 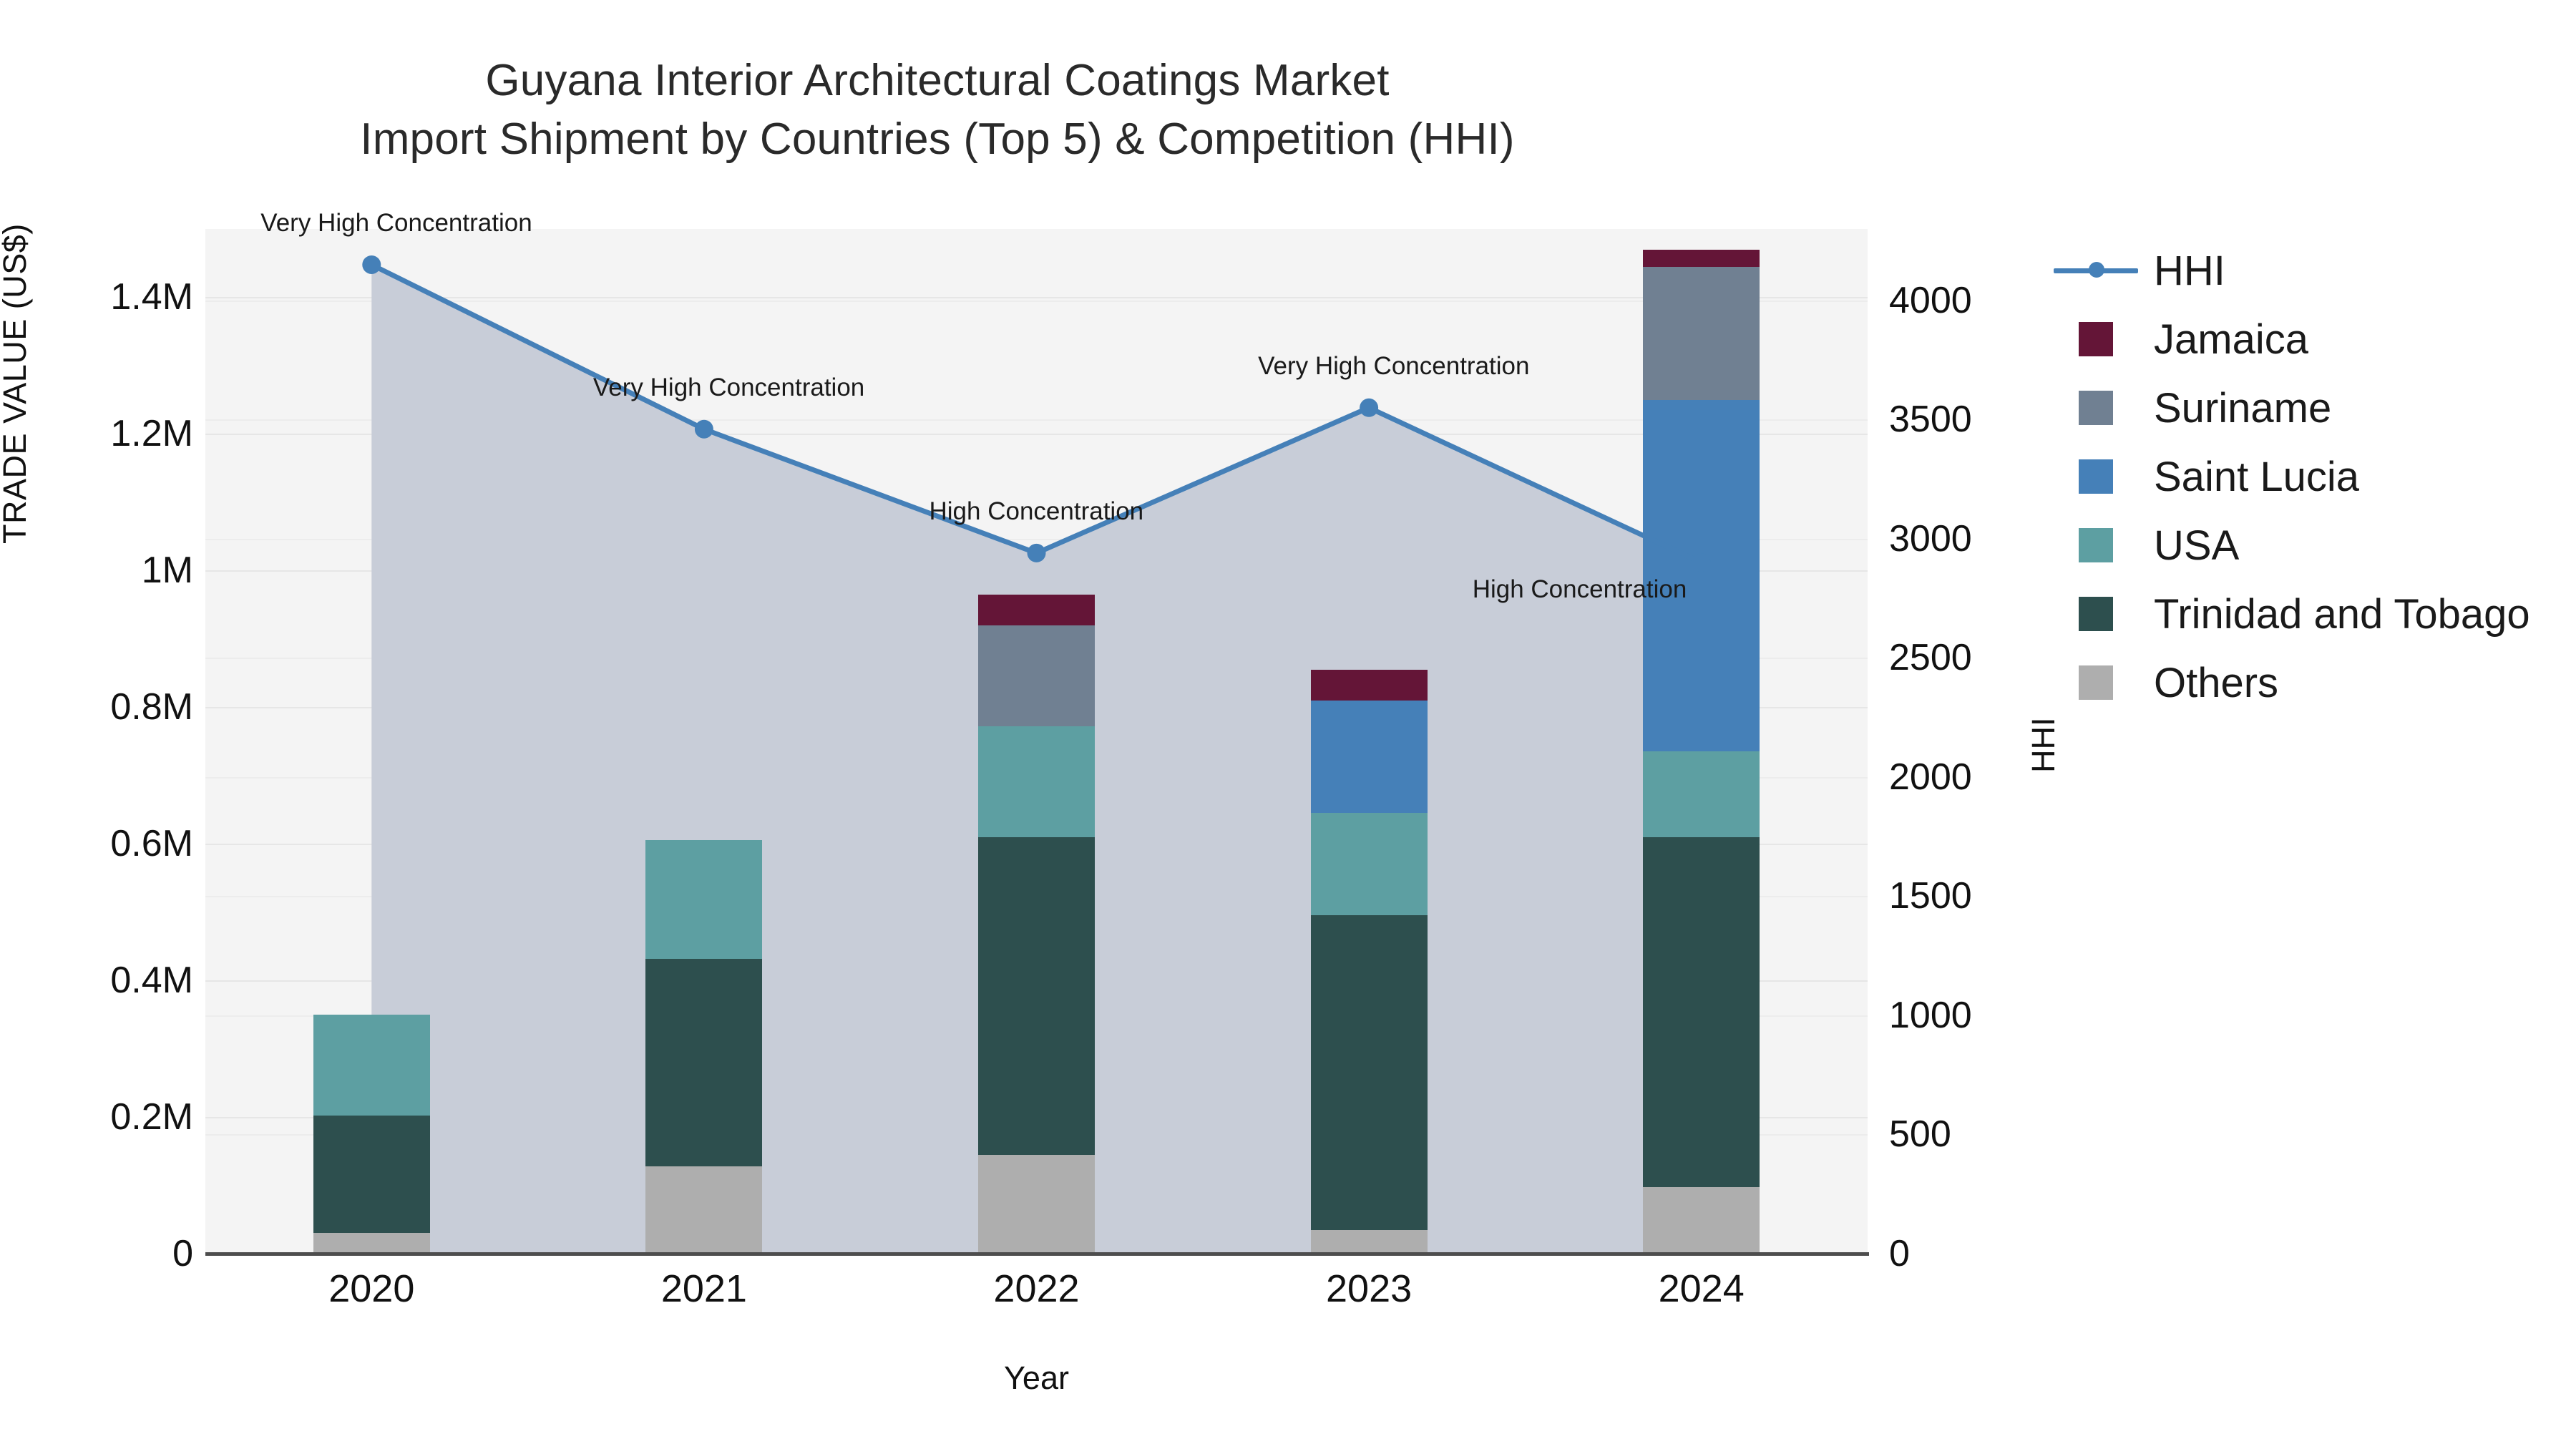 I want to click on x-tick-label: 2024, so click(x=1701, y=1288).